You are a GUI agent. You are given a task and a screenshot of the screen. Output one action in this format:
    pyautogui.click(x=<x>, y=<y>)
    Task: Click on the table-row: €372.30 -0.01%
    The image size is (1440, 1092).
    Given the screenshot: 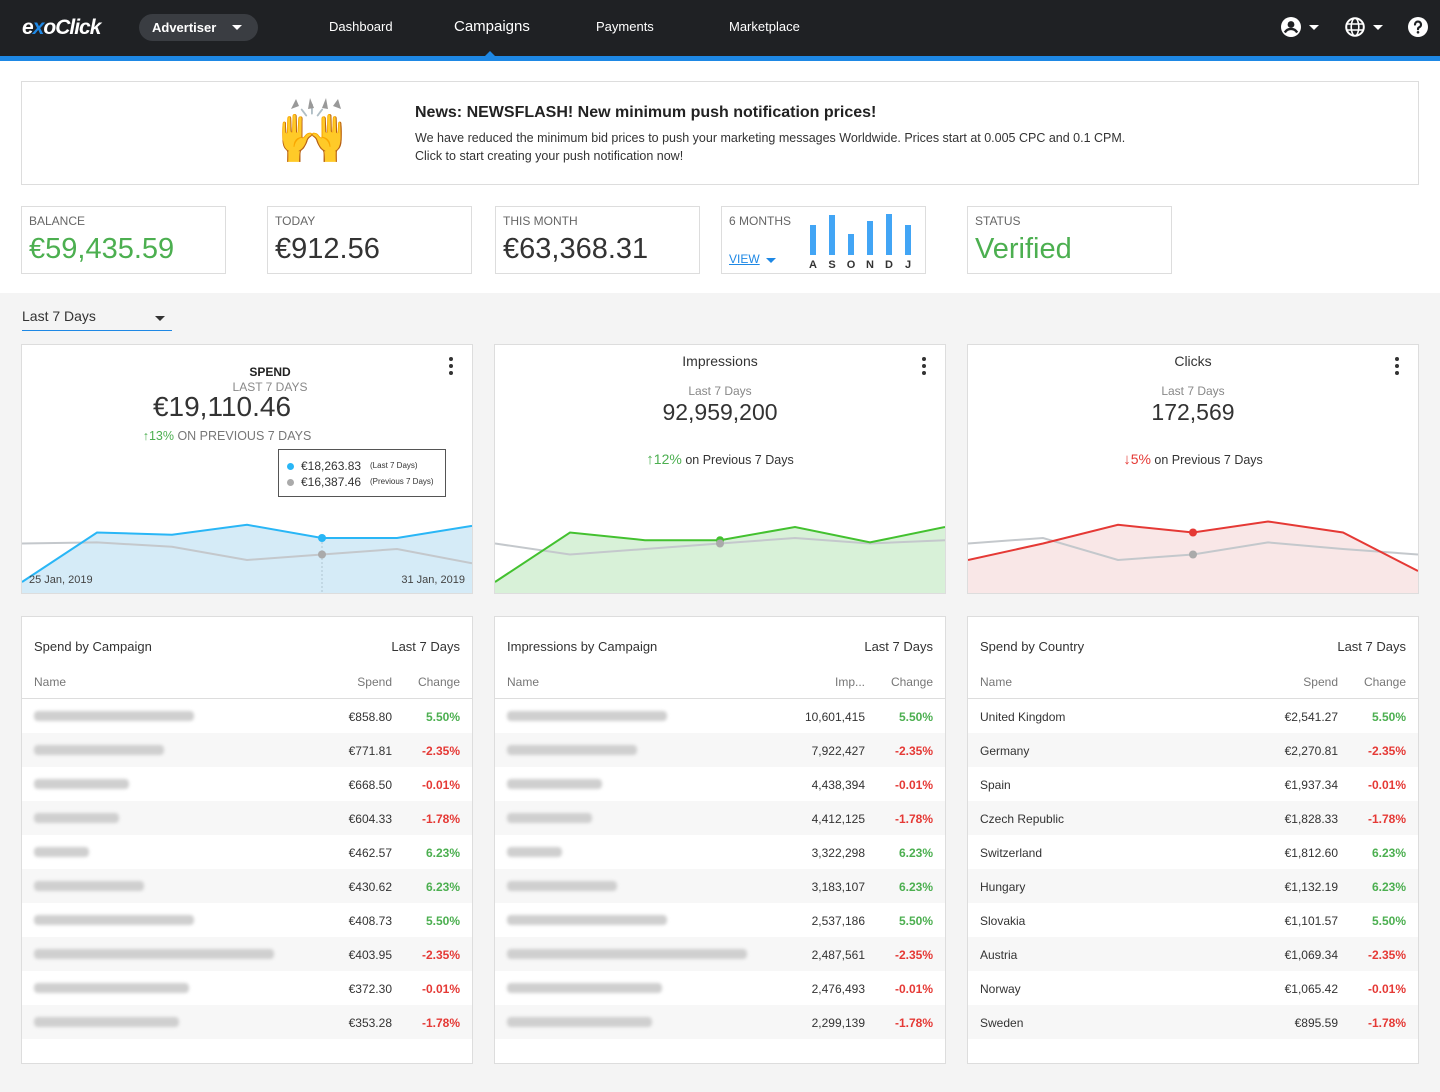 What is the action you would take?
    pyautogui.click(x=247, y=988)
    